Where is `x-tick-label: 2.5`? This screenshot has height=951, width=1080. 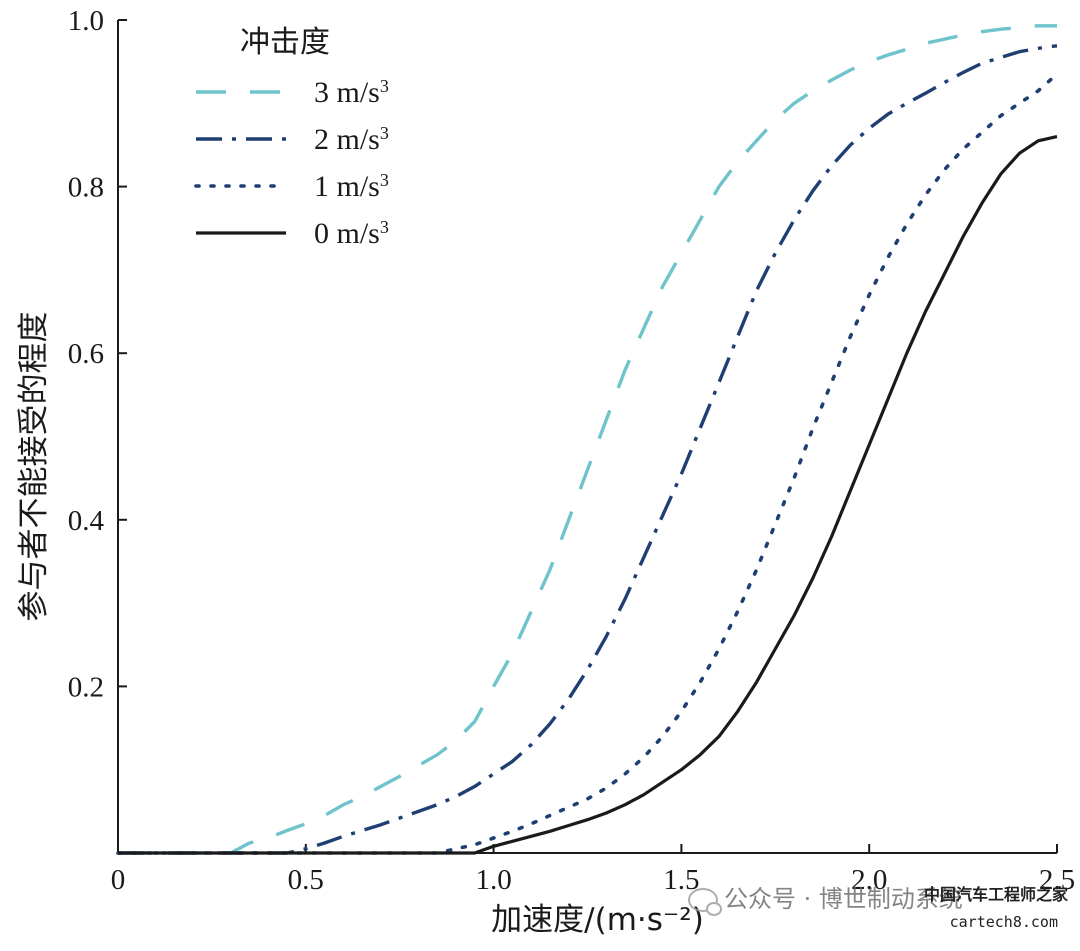 x-tick-label: 2.5 is located at coordinates (1057, 880).